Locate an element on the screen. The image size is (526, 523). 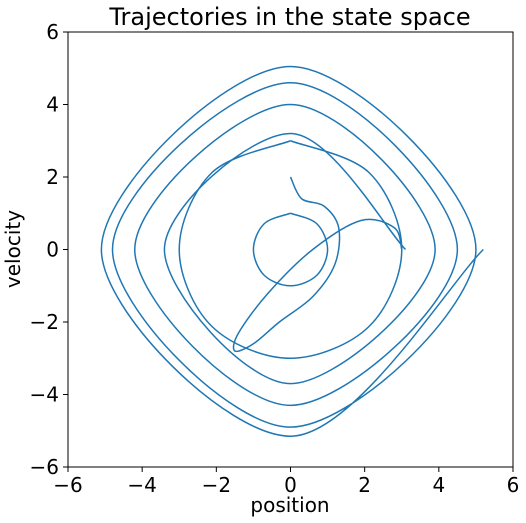
y-tick-label: 0 is located at coordinates (52, 250).